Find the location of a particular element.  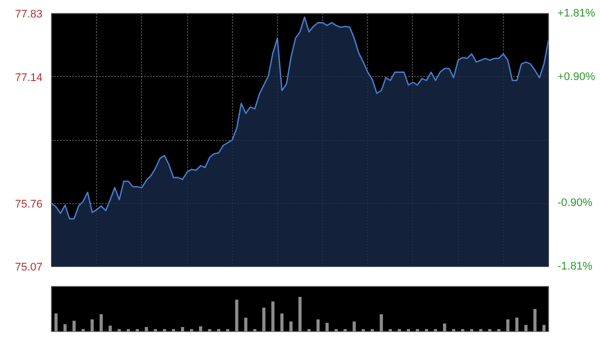

y2-tick-label: -1.81% is located at coordinates (575, 266).